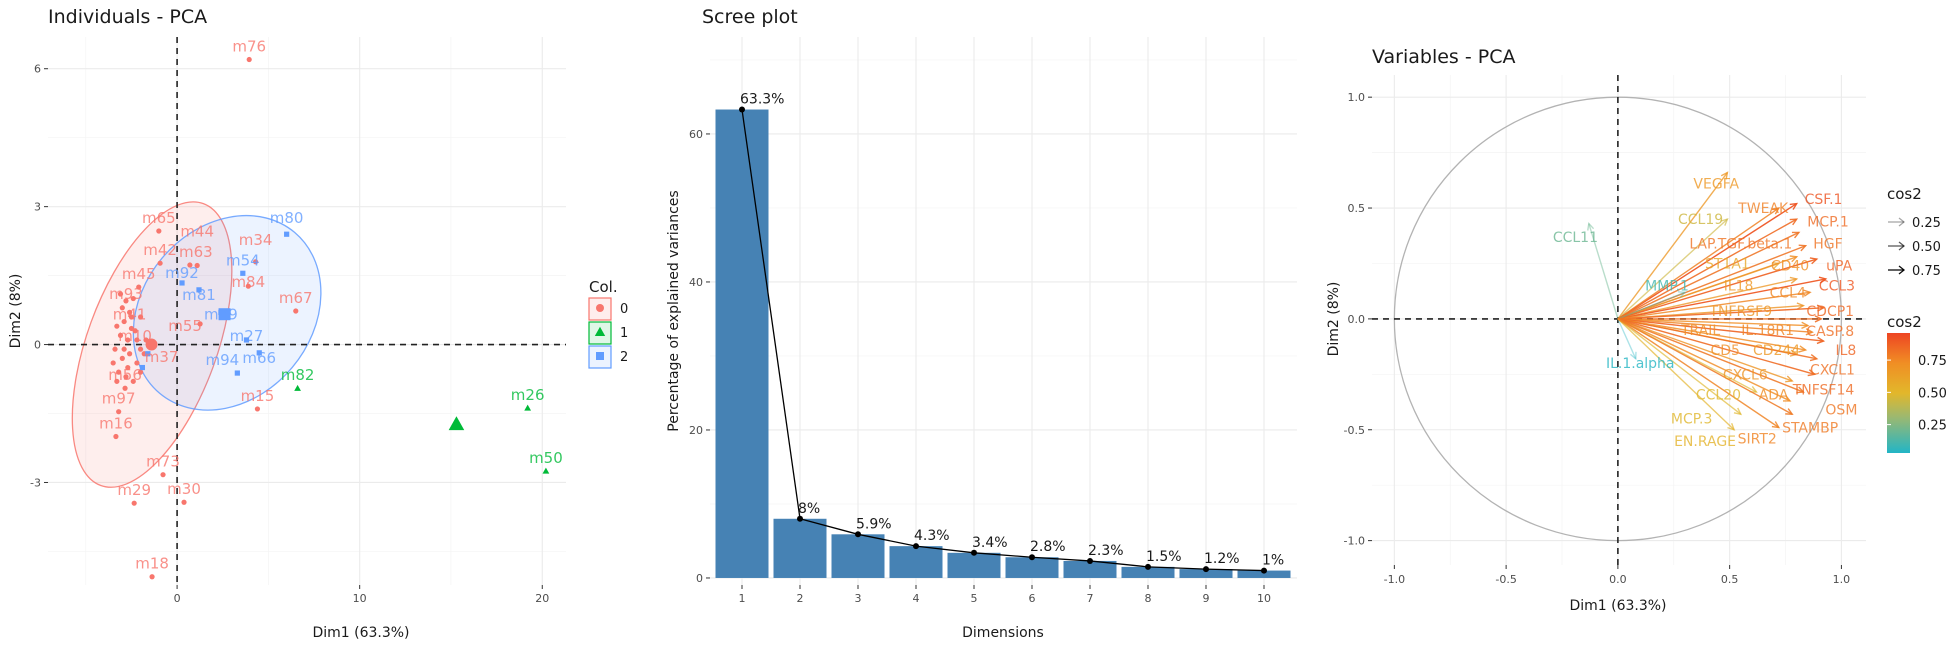  I want to click on x-tick-label: 2, so click(800, 598).